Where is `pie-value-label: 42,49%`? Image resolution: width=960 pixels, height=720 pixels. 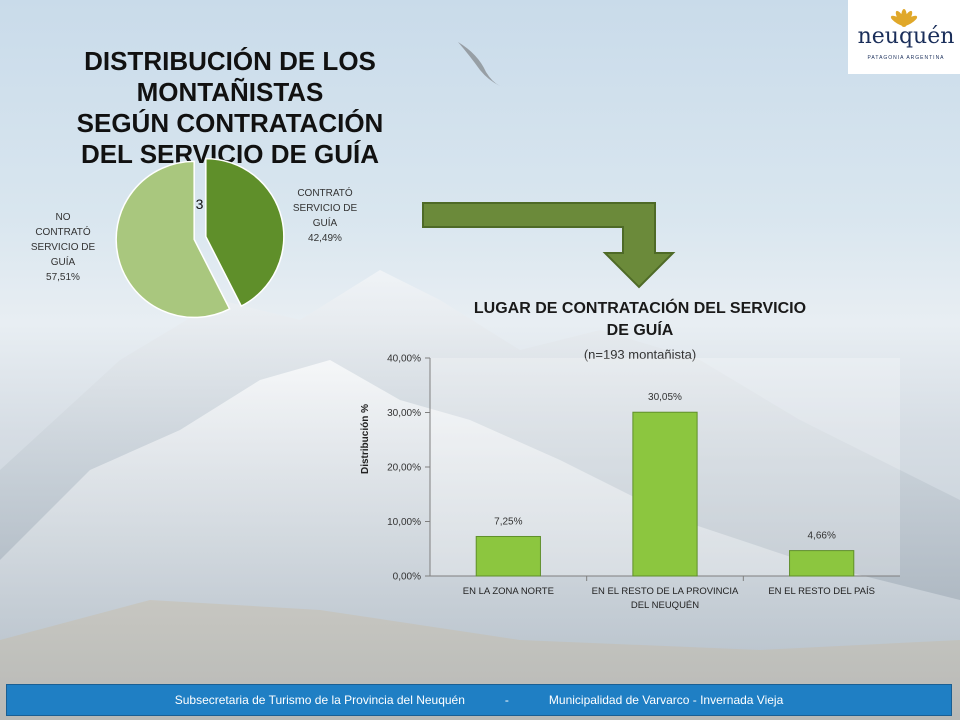
pie-value-label: 42,49% is located at coordinates (325, 238).